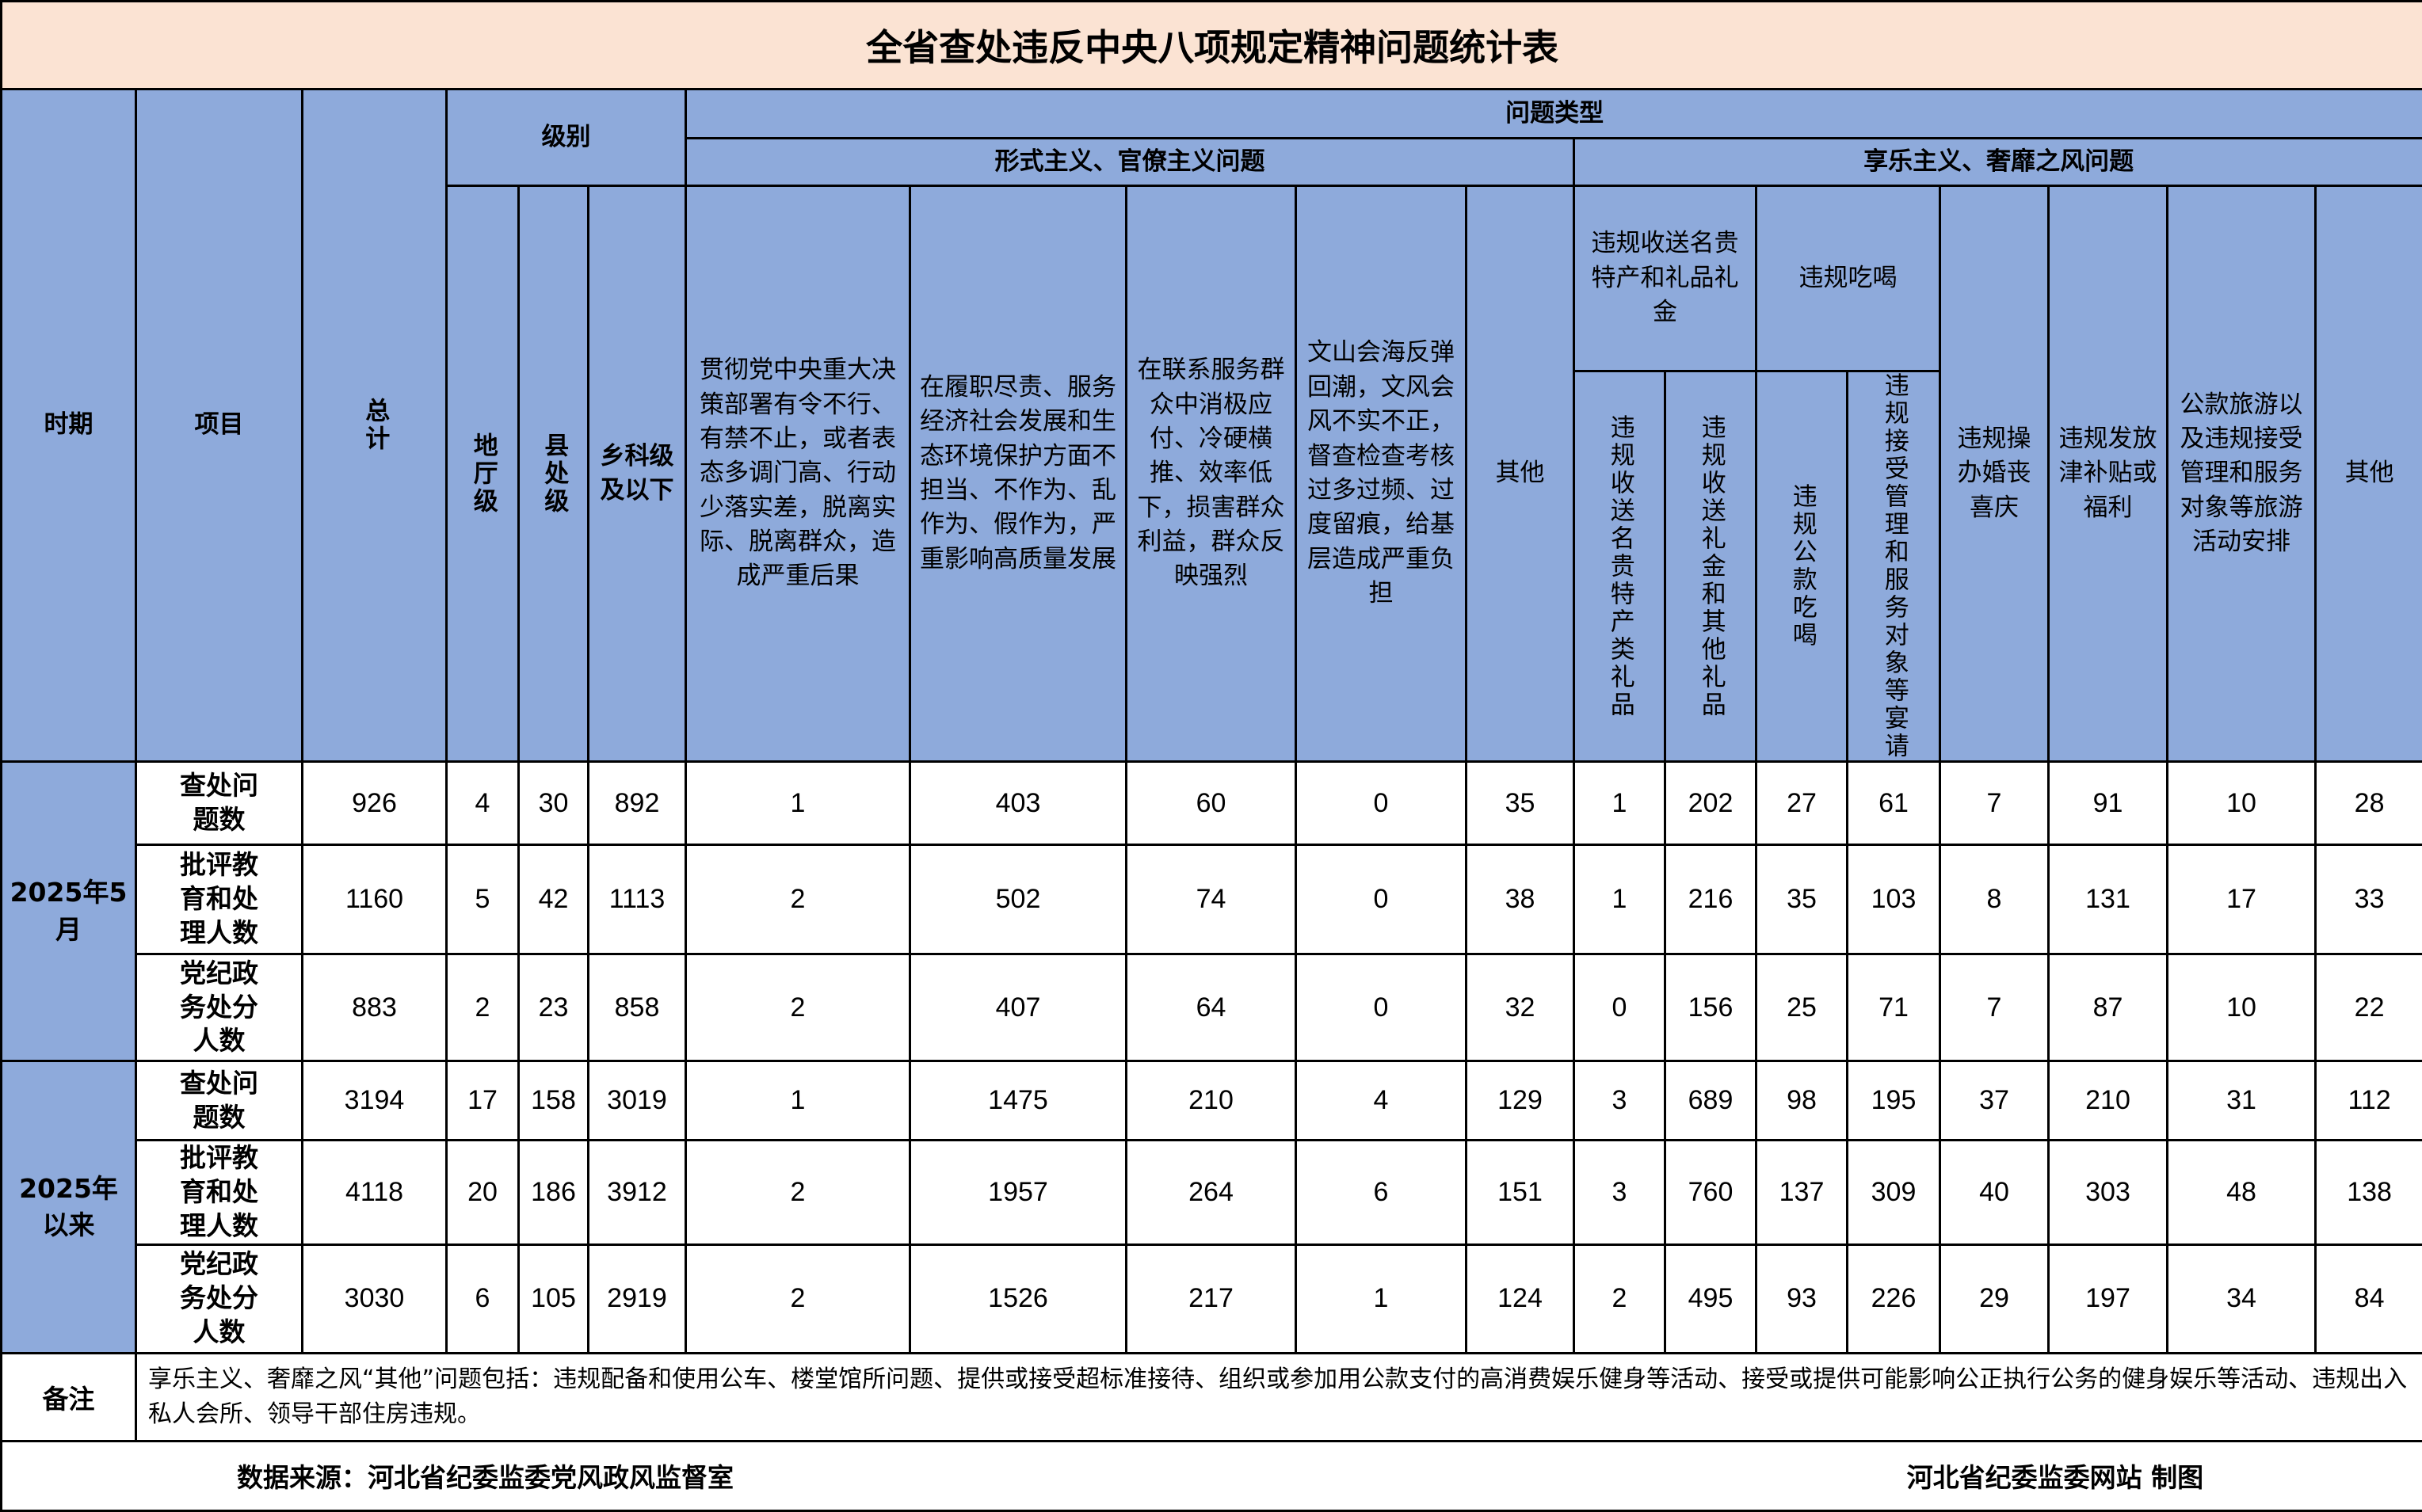  What do you see at coordinates (554, 1101) in the screenshot?
I see `value-cell: 158` at bounding box center [554, 1101].